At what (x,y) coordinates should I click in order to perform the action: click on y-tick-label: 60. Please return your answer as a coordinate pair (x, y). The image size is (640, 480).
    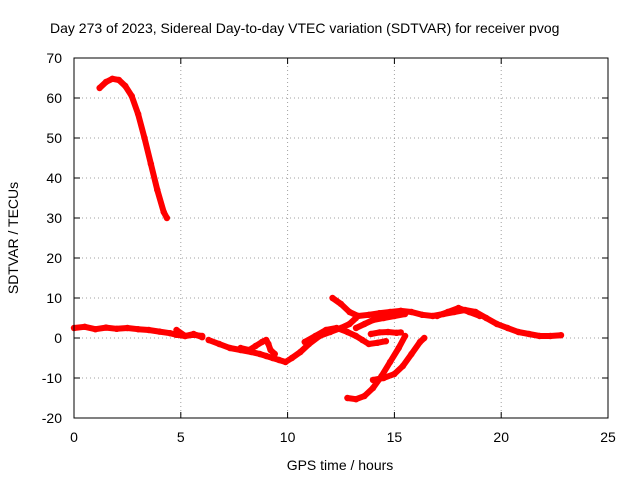
    Looking at the image, I should click on (54, 98).